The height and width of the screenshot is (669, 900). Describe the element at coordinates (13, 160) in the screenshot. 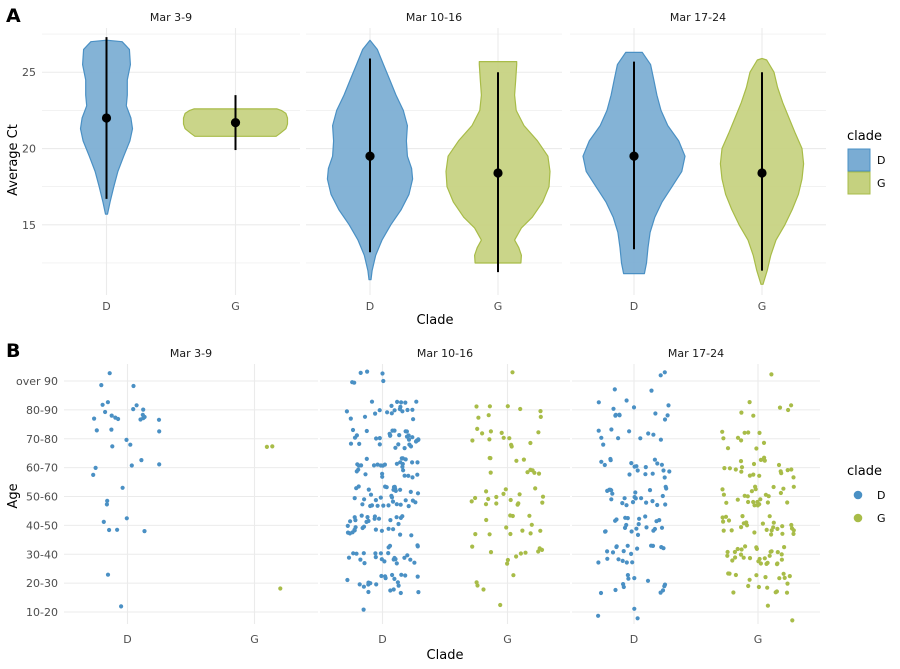

I see `y-axis-title: Average Ct` at that location.